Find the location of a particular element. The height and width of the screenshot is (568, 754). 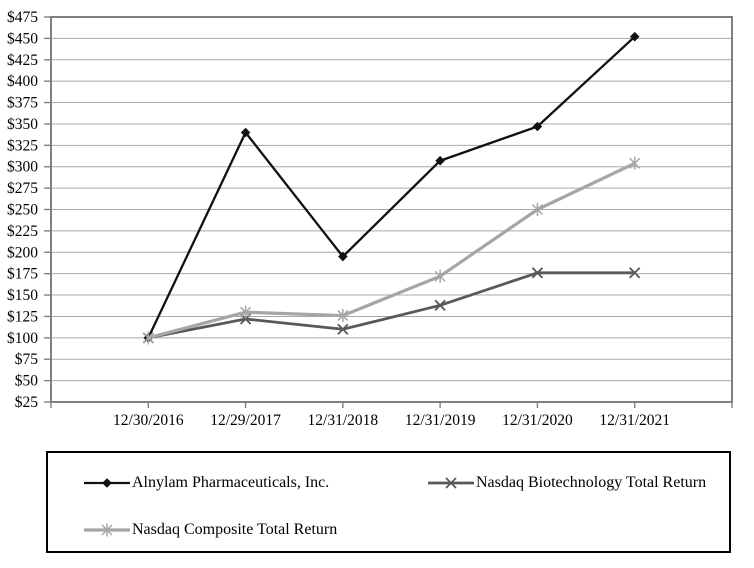

x-axis-tick-label: 12/31/2020 is located at coordinates (537, 420).